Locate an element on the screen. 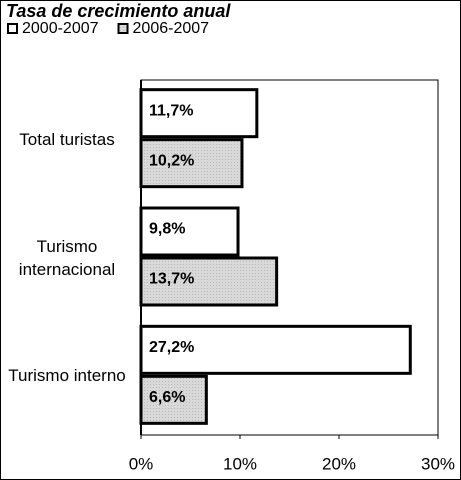 This screenshot has width=461, height=480. category-label: Turismo interno is located at coordinates (67, 376).